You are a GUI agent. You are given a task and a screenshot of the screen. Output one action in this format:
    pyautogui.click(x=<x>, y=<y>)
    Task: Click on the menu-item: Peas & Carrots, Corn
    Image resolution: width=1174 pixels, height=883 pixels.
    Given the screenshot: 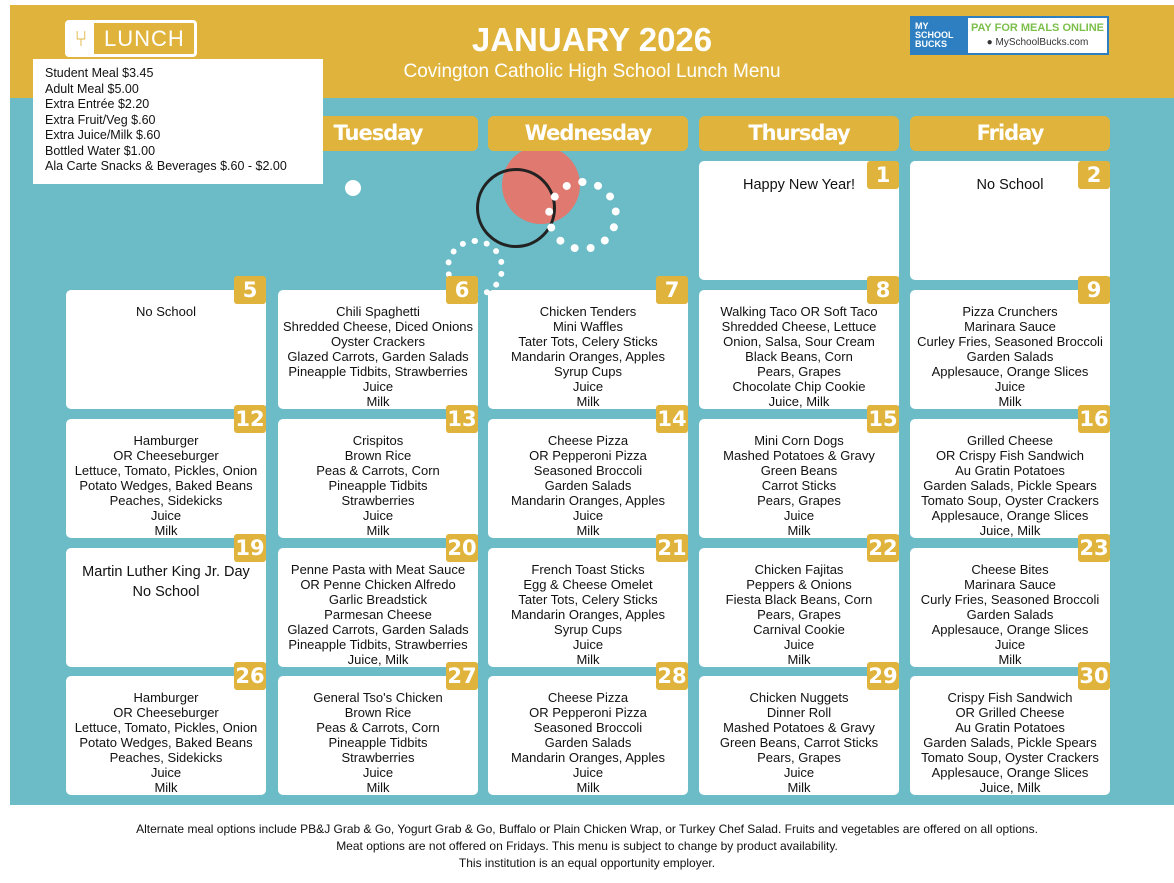 What is the action you would take?
    pyautogui.click(x=378, y=727)
    